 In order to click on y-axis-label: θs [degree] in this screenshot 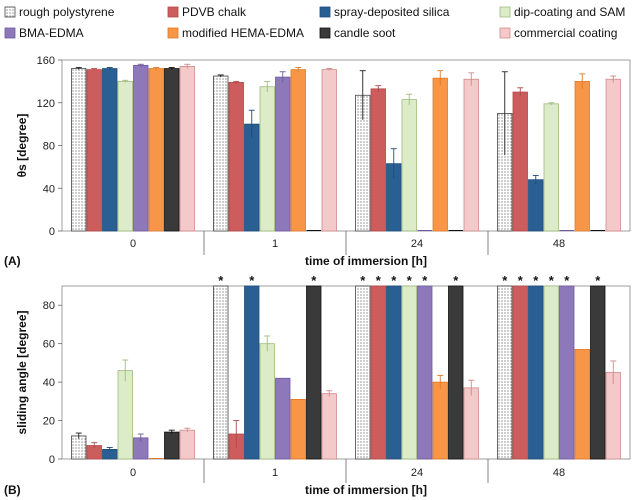, I will do `click(22, 146)`.